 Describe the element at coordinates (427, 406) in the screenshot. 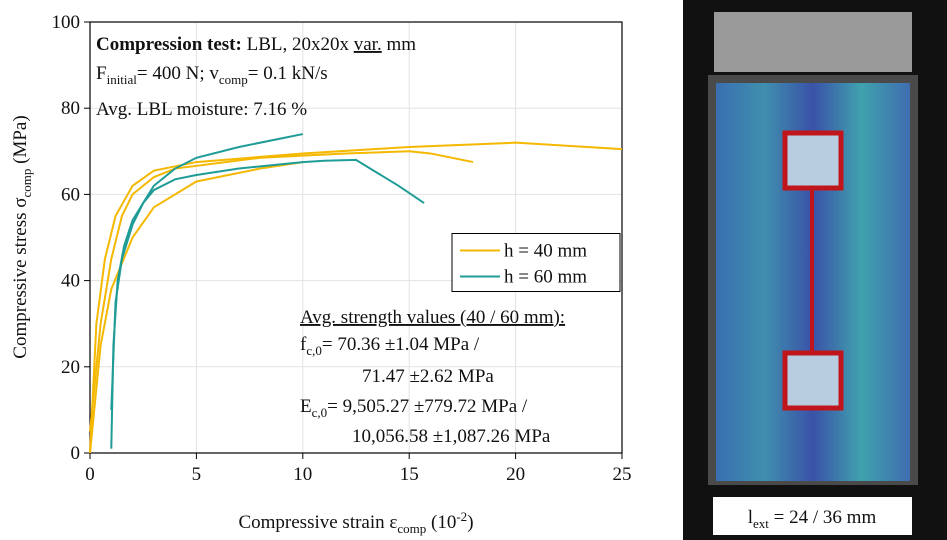

I see `annotation-part: = 9,505.27 ±779.72 MPa /` at that location.